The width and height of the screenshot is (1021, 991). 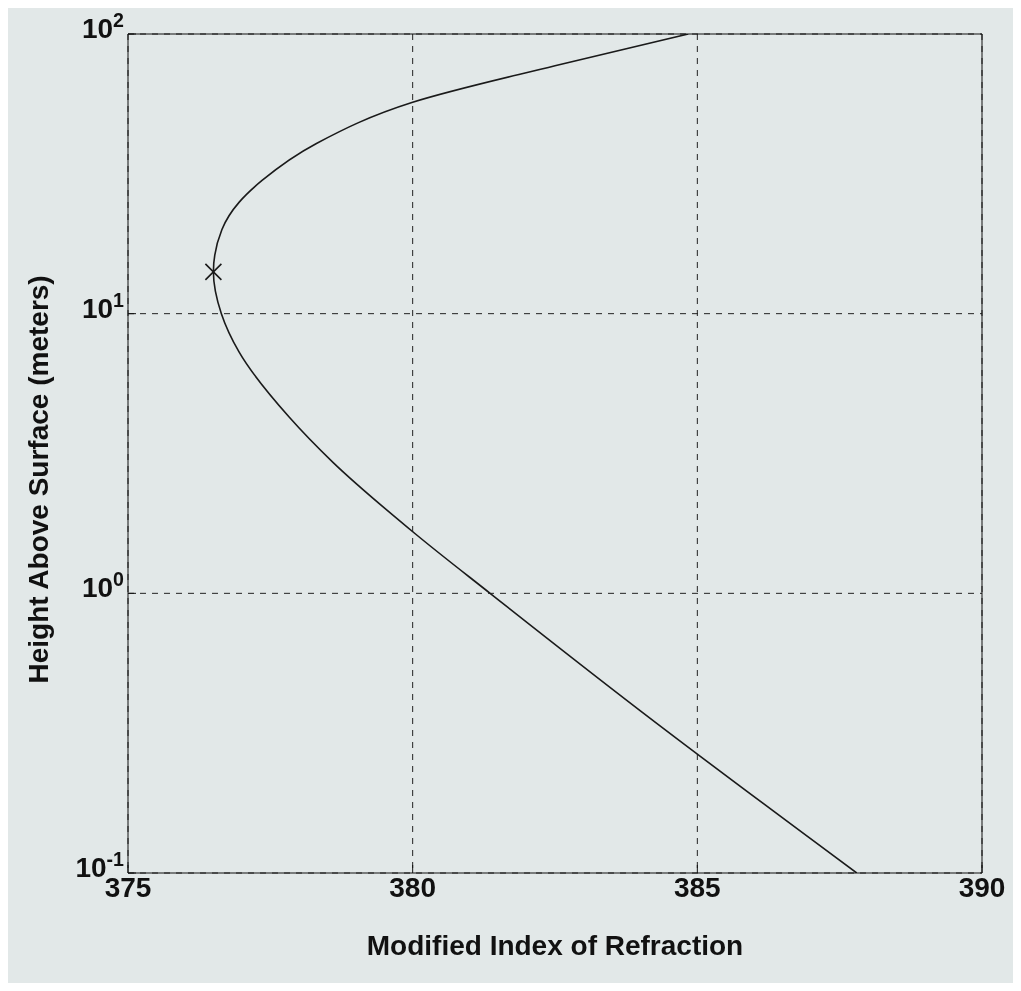 What do you see at coordinates (103, 26) in the screenshot?
I see `y-tick-label: 10$^{2}$` at bounding box center [103, 26].